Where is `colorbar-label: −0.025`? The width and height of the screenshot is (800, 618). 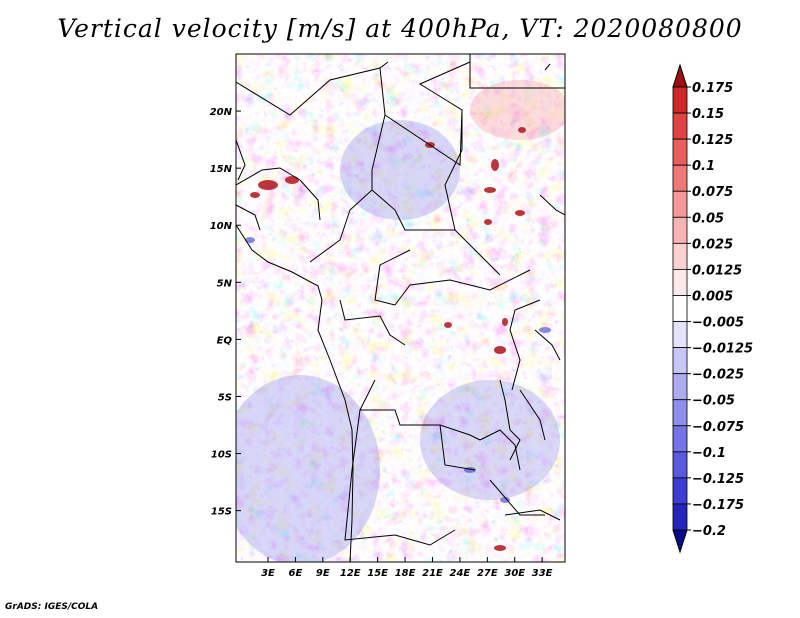 colorbar-label: −0.025 is located at coordinates (718, 375).